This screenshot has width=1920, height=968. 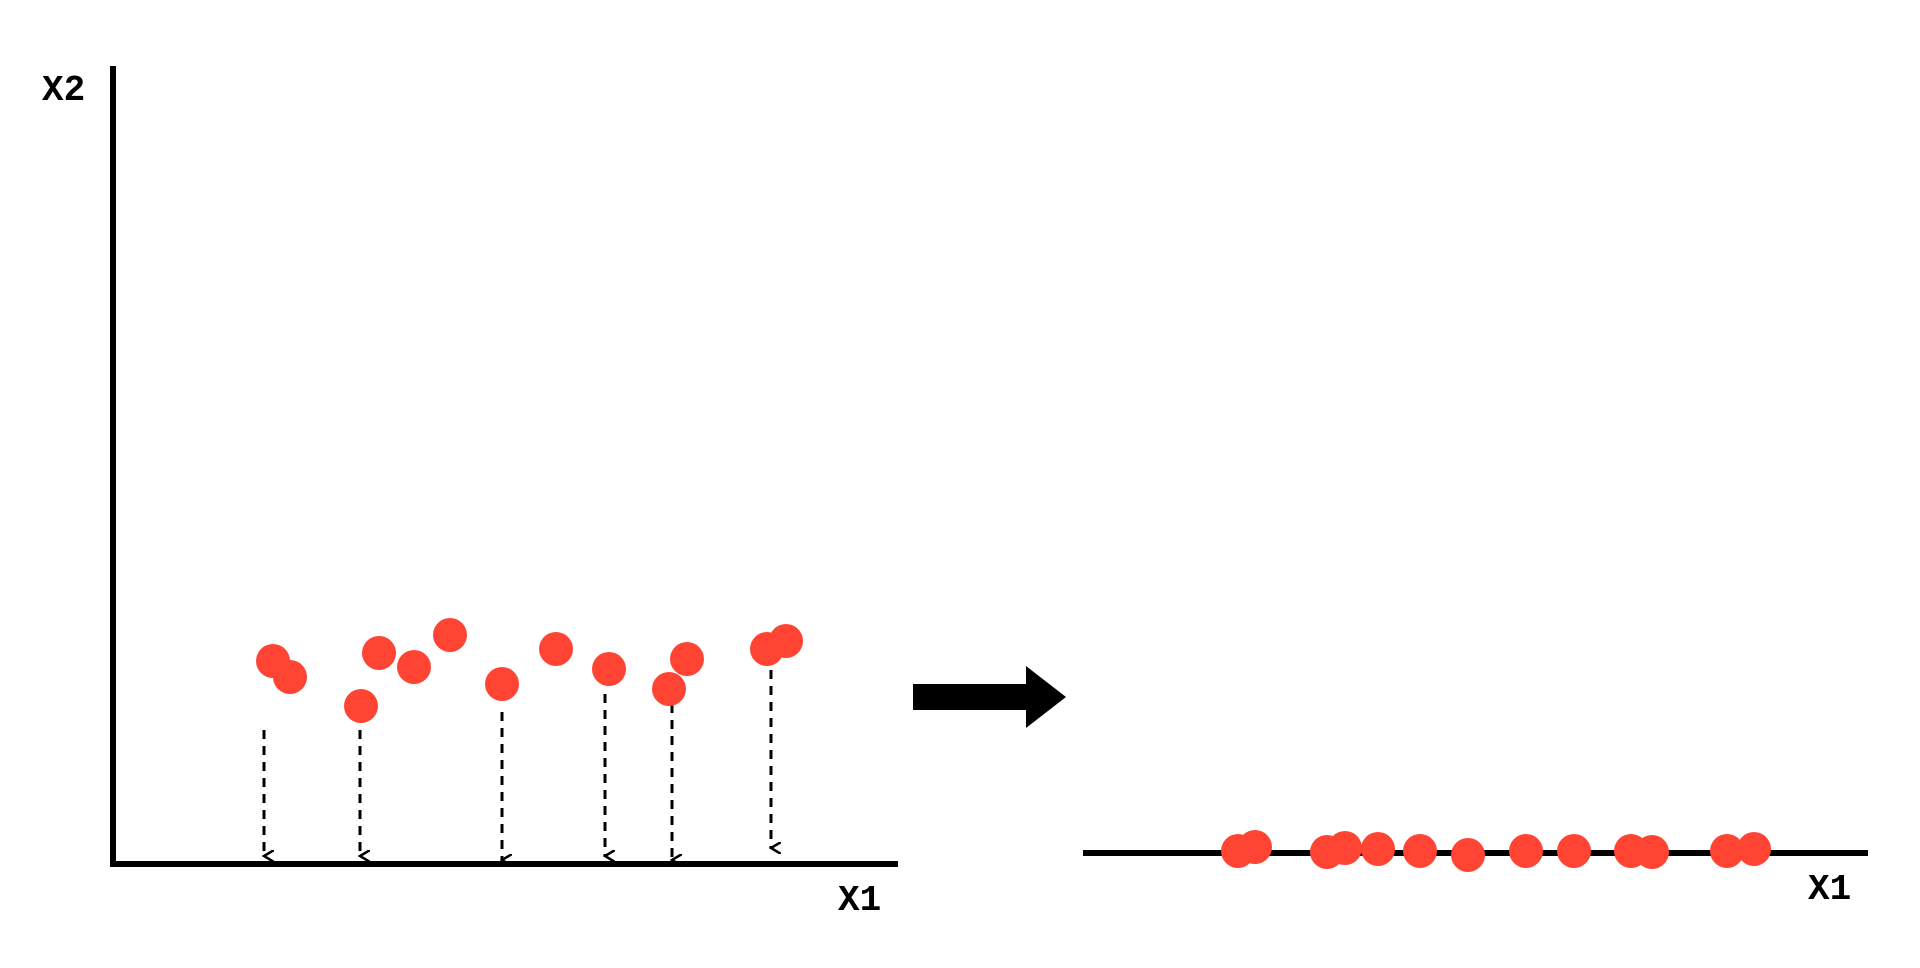 I want to click on left-y-axis-label: X2, so click(x=63, y=90).